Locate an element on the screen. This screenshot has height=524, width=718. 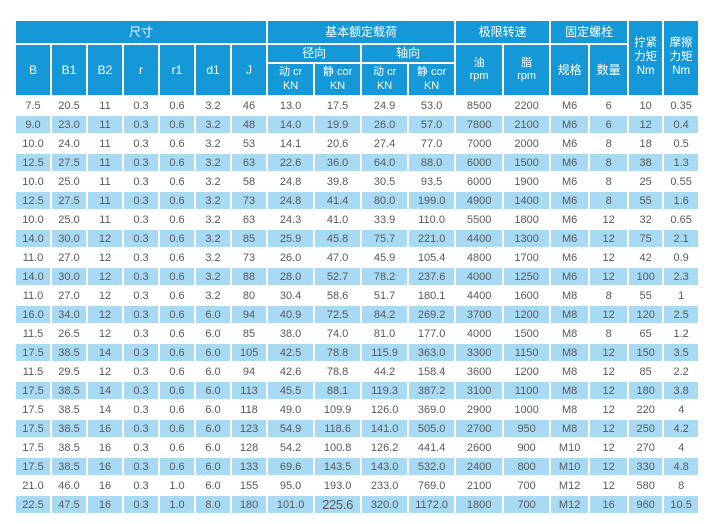
cell: 3.8 is located at coordinates (681, 390).